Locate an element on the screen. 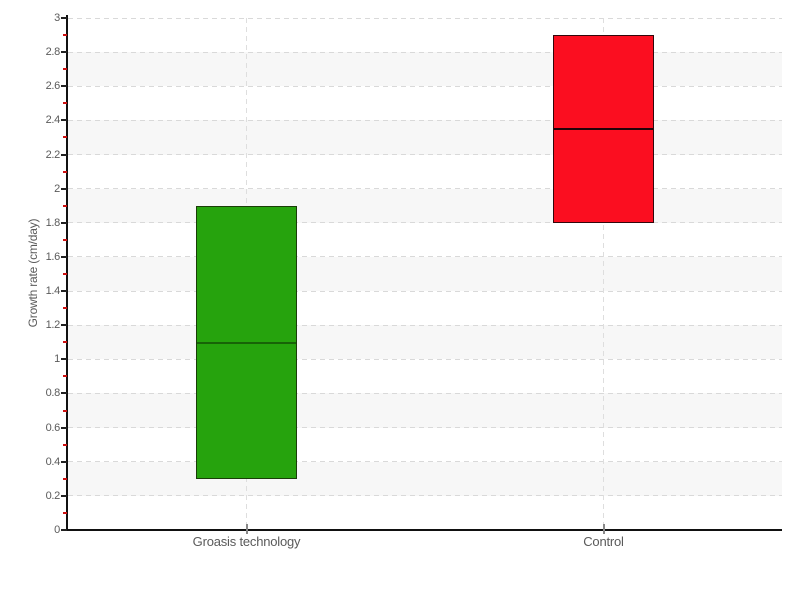  v-gridline is located at coordinates (603, 274).